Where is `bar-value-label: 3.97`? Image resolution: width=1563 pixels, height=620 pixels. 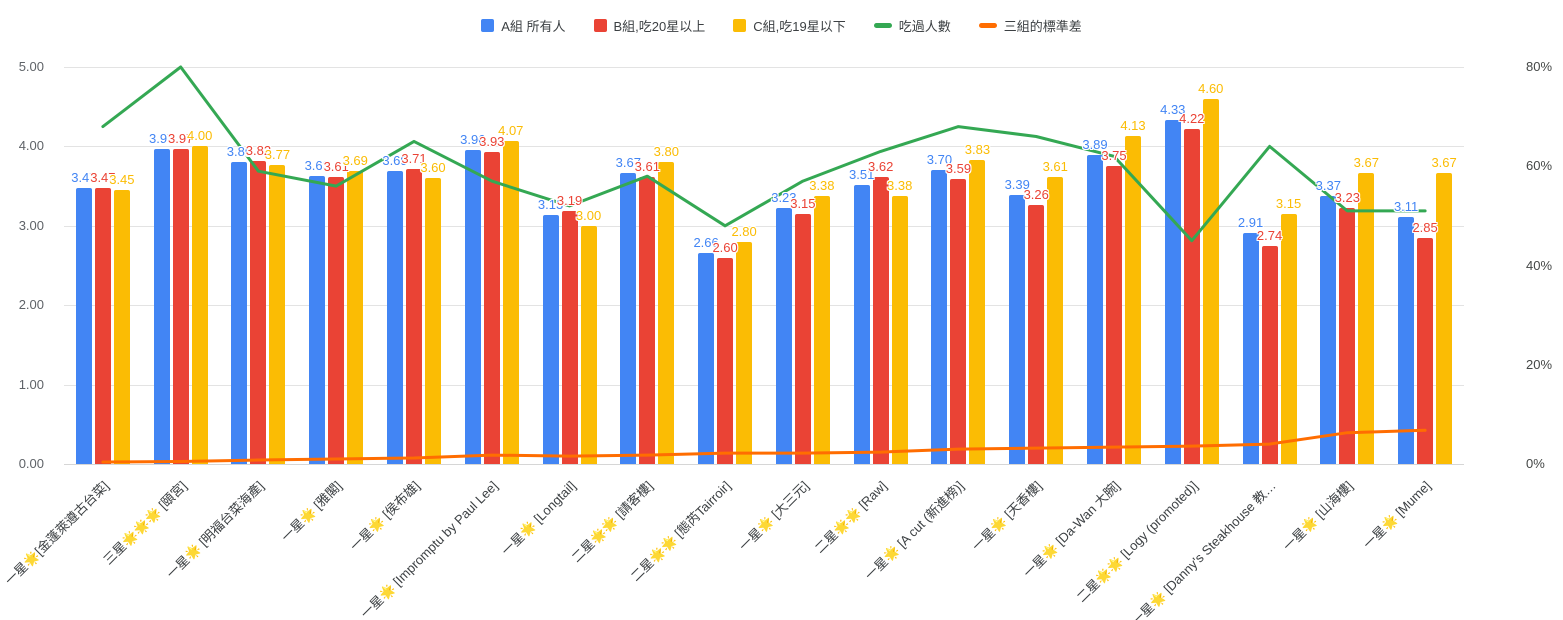 bar-value-label: 3.97 is located at coordinates (162, 138).